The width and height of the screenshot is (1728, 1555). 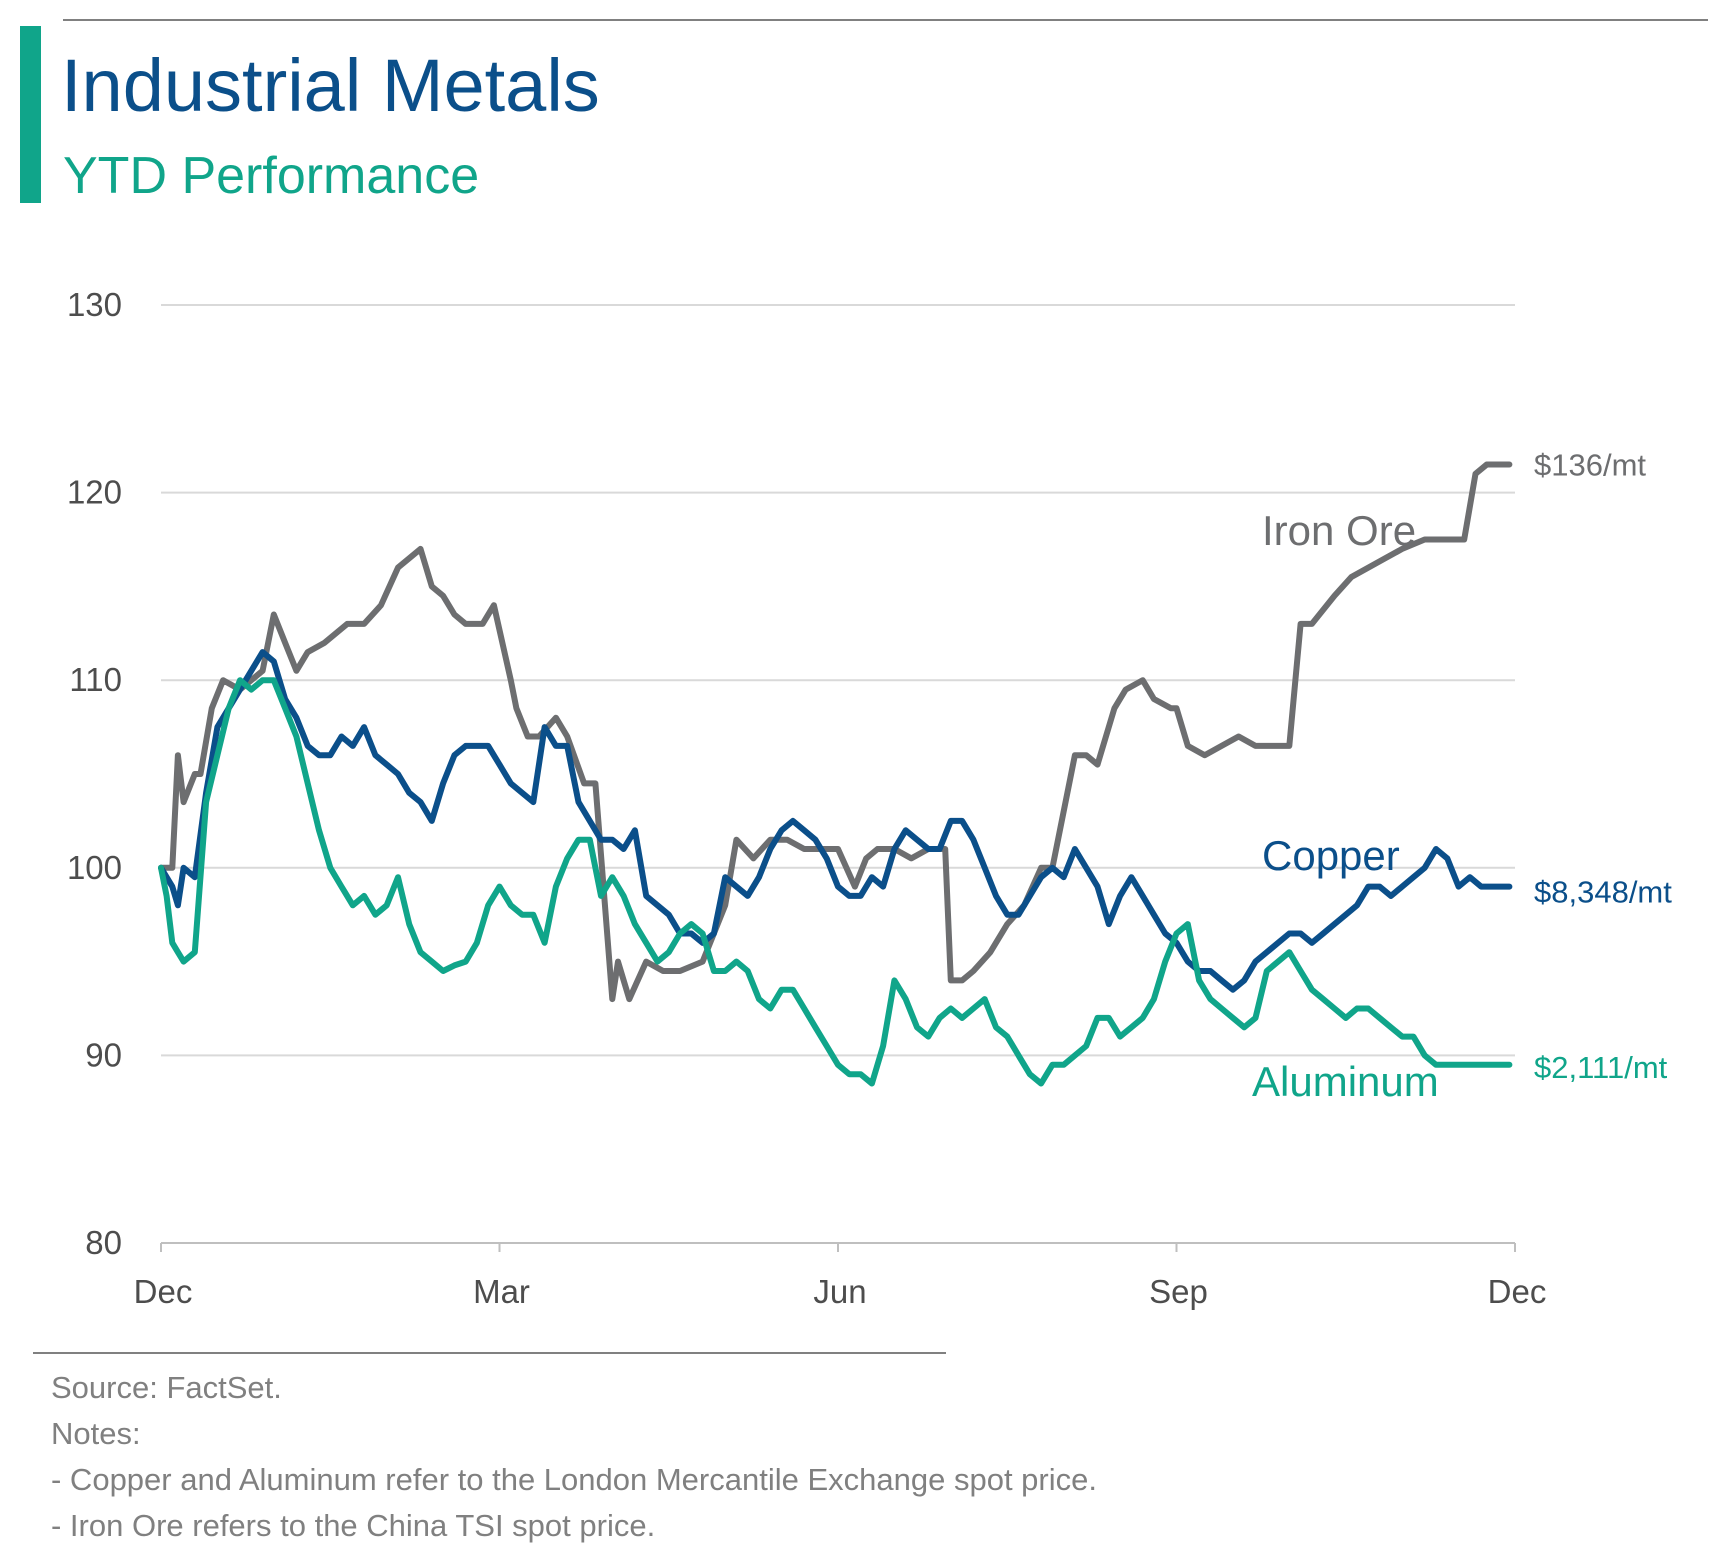 I want to click on y-axis-ticks: 80 90 100 110 120 130, so click(x=94, y=773).